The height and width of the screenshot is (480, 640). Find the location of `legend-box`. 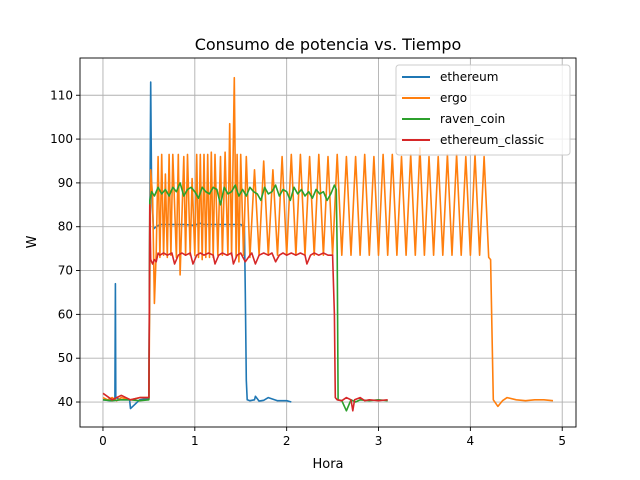

legend-box is located at coordinates (483, 110).